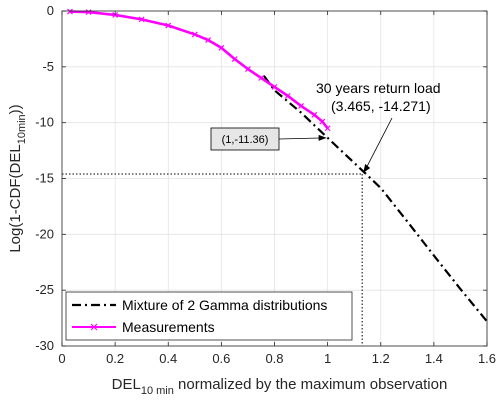 Image resolution: width=500 pixels, height=407 pixels. Describe the element at coordinates (44, 178) in the screenshot. I see `y-tick-label: -15` at that location.